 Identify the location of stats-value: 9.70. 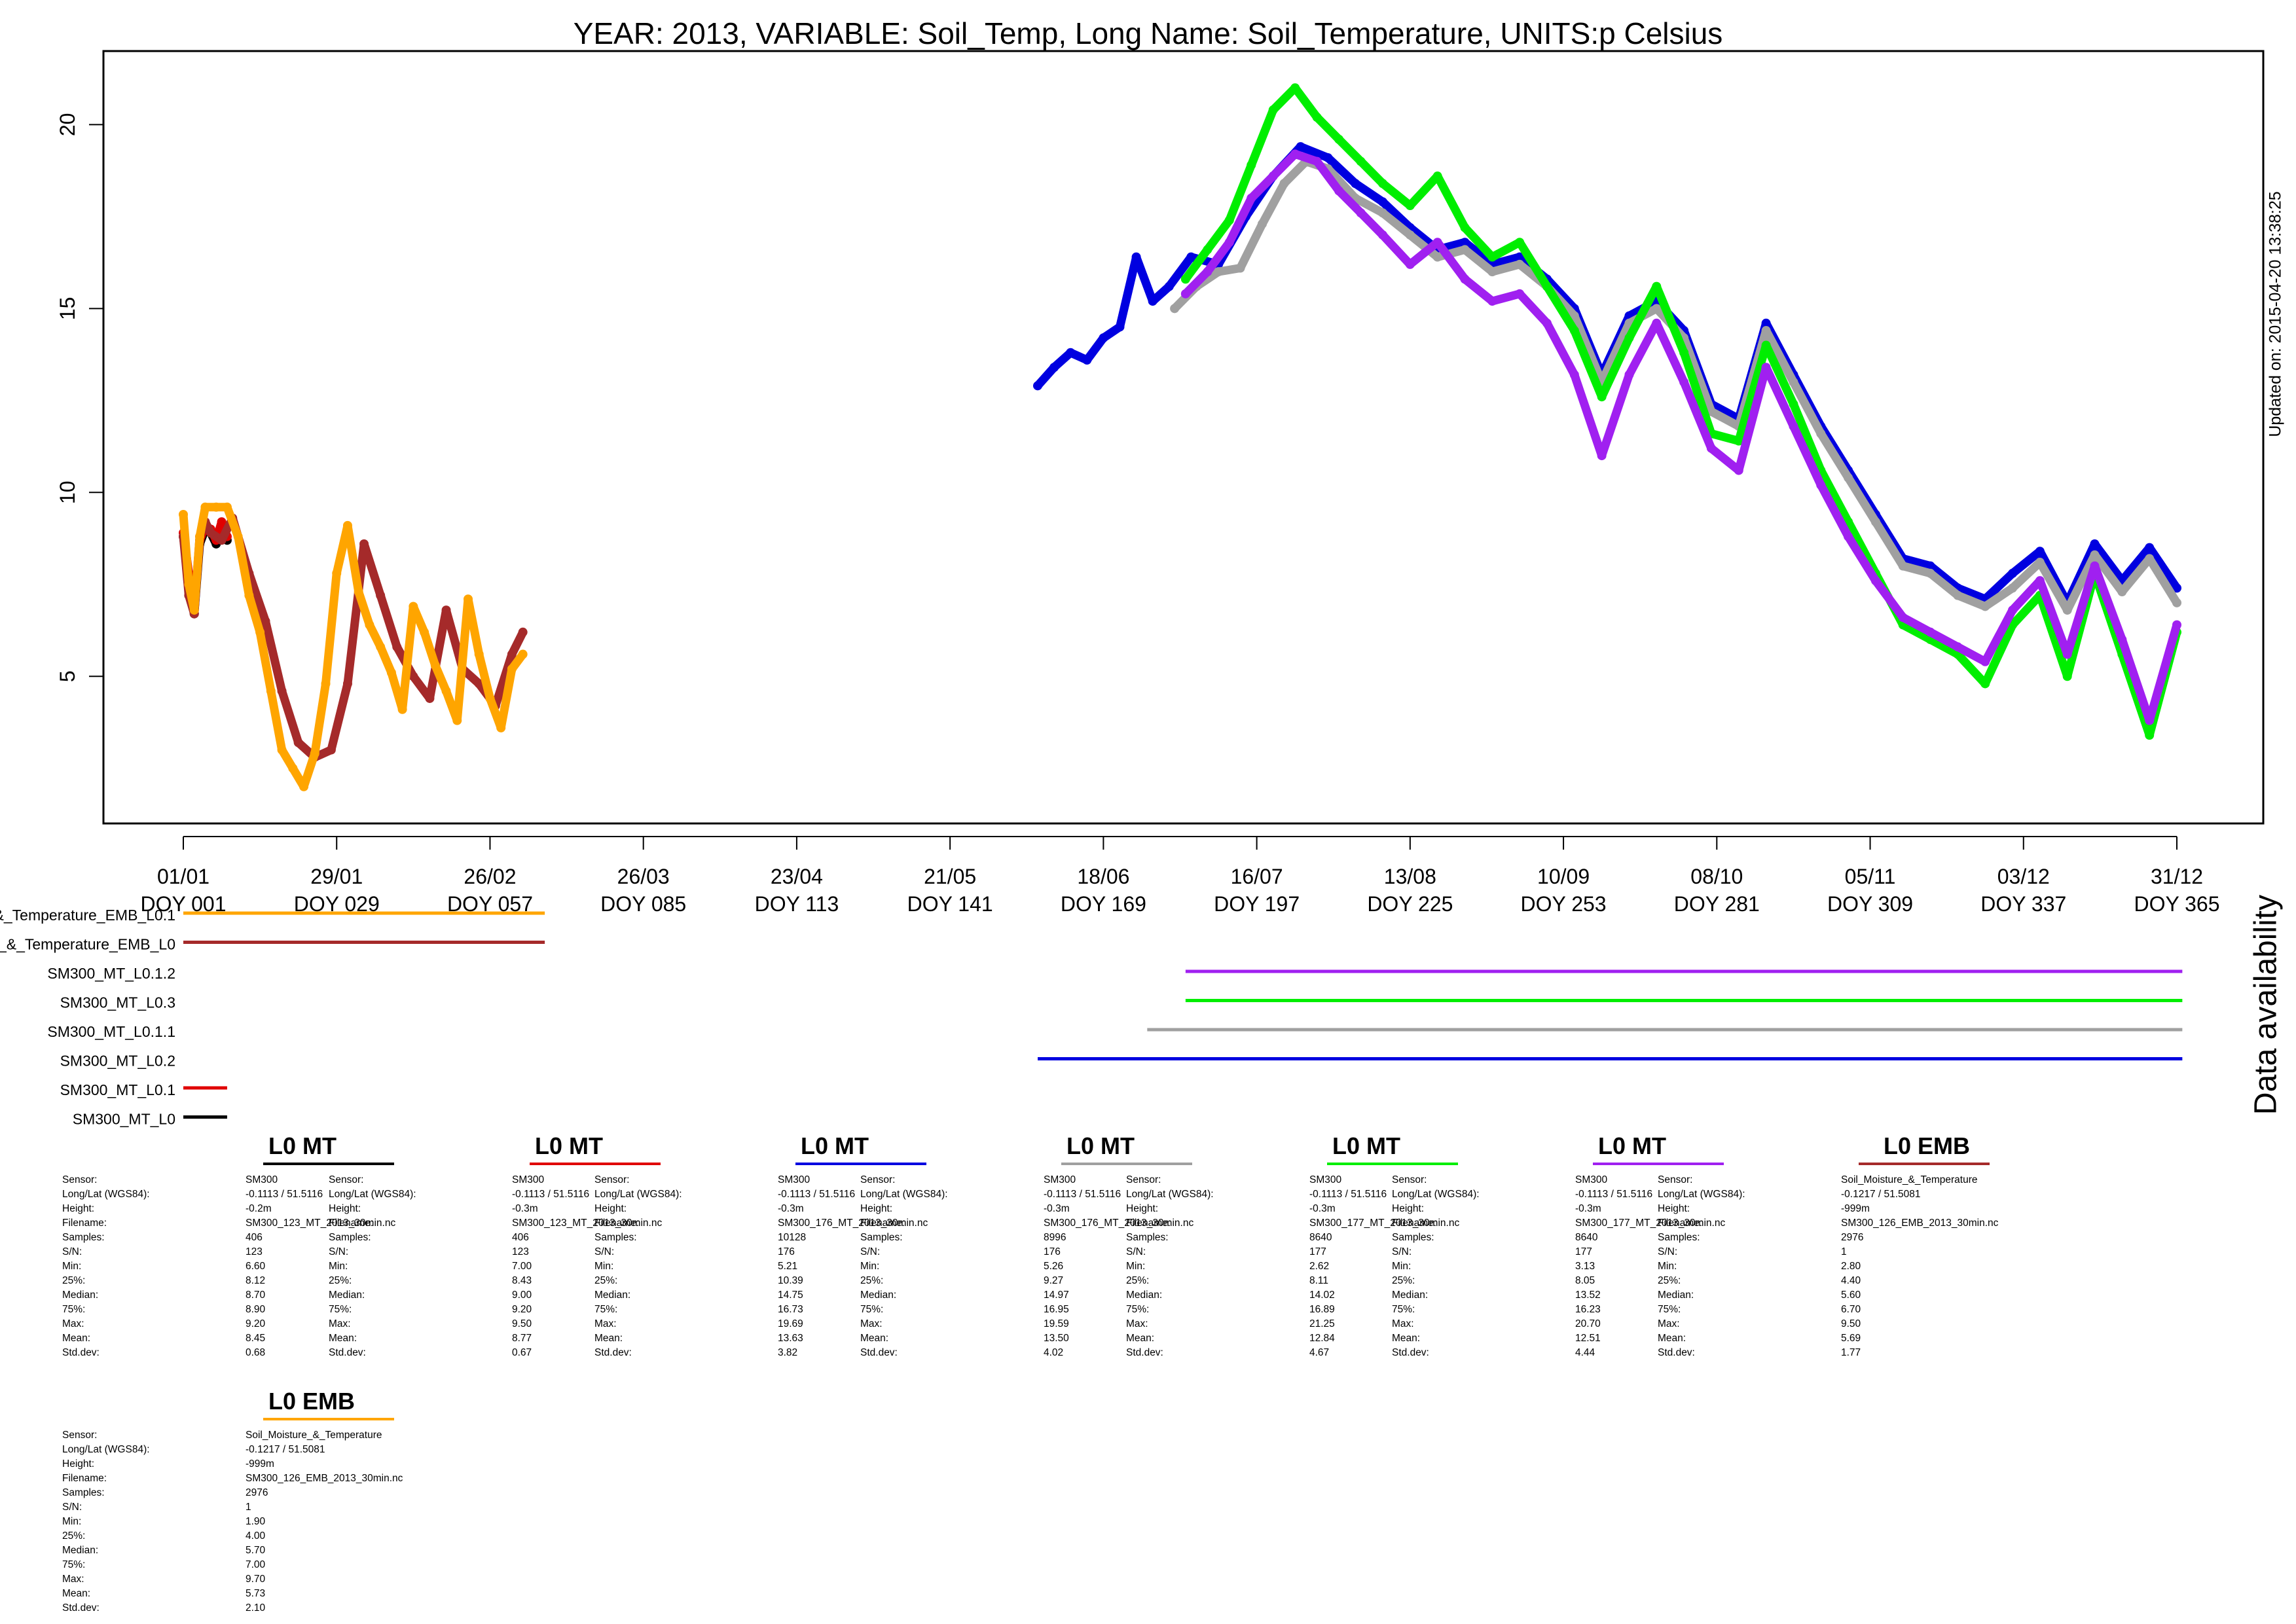
(256, 1579).